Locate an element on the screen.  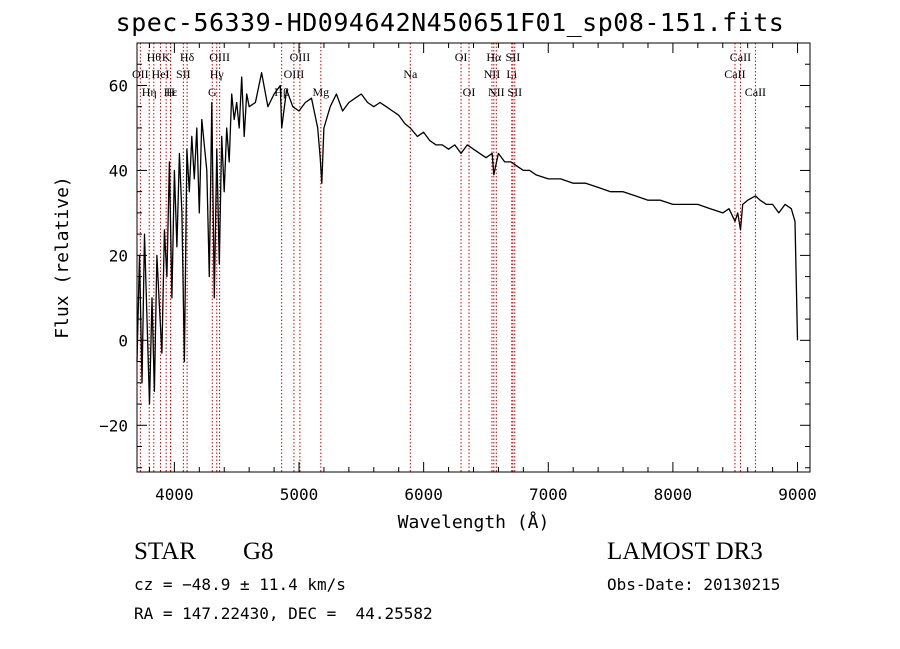
x-tick-label: 7000 is located at coordinates (548, 494).